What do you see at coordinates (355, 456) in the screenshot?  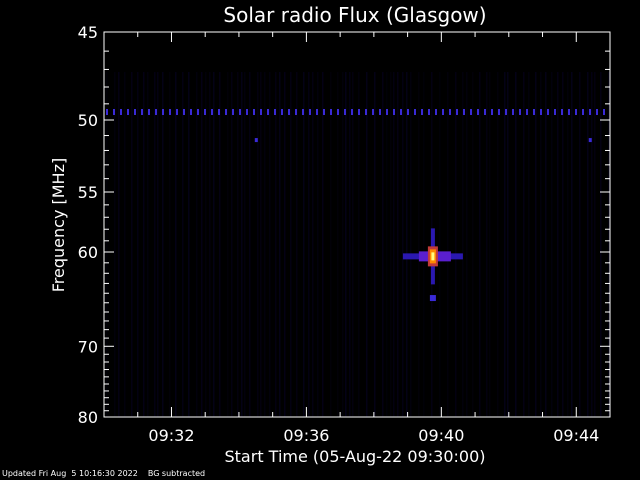 I see `x-axis-label: Start Time (05-Aug-22 09:30:00)` at bounding box center [355, 456].